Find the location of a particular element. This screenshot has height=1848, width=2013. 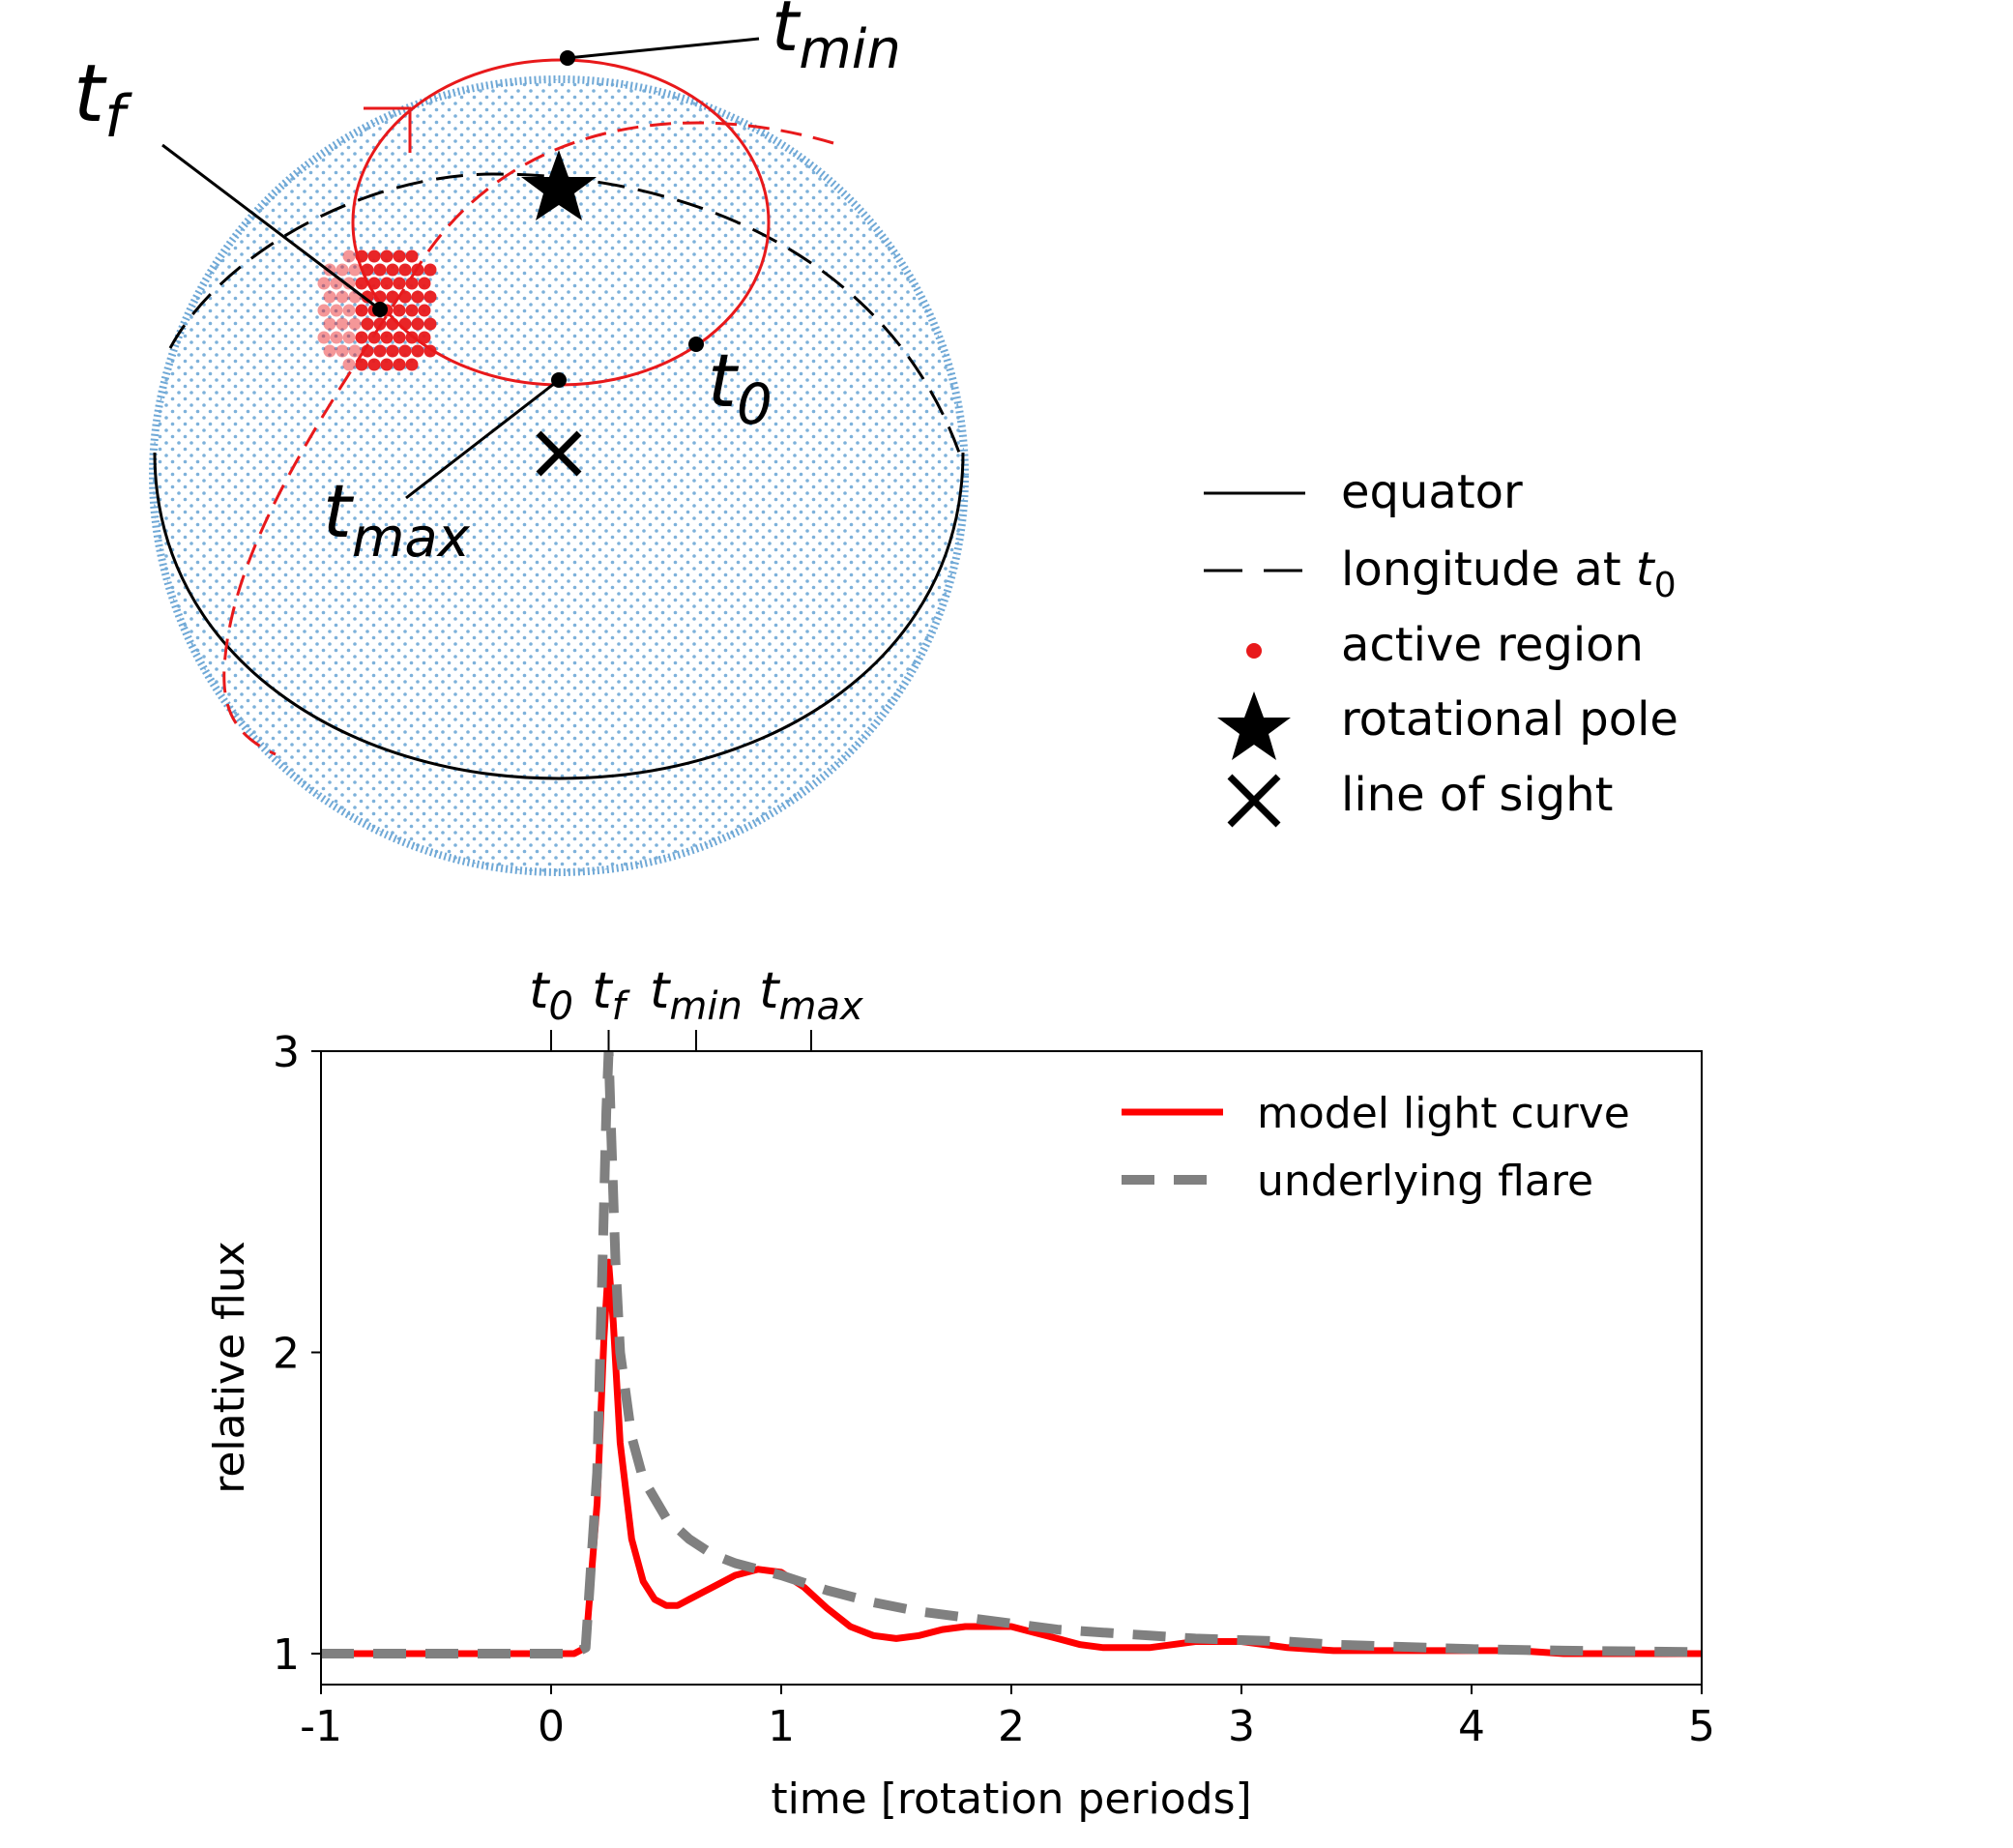

x-tick-label: 1 is located at coordinates (781, 1727).